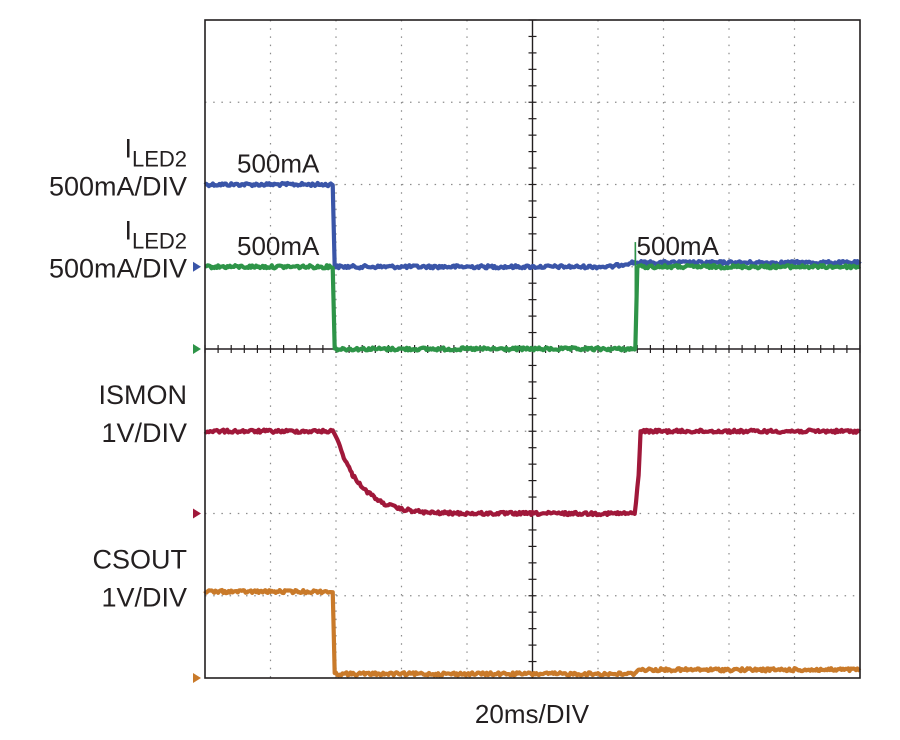  What do you see at coordinates (142, 395) in the screenshot?
I see `channel-name: ISMON` at bounding box center [142, 395].